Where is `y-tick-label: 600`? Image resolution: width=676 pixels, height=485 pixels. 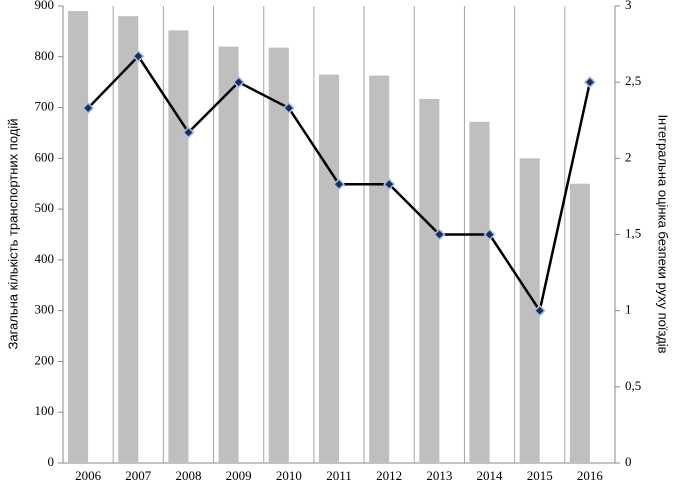 y-tick-label: 600 is located at coordinates (45, 156).